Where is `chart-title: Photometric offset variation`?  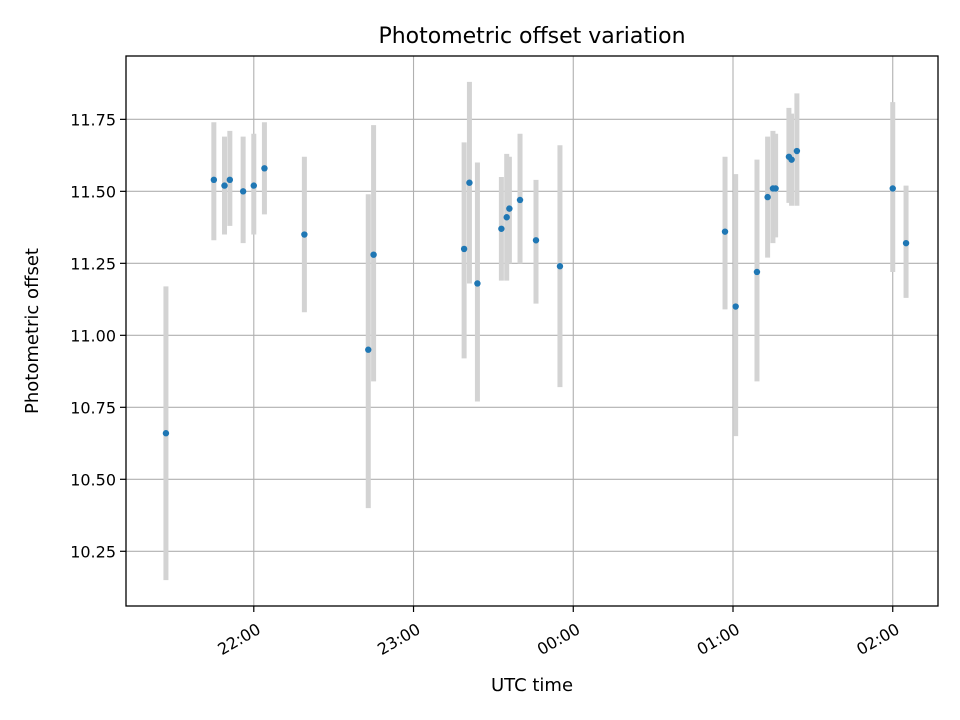 chart-title: Photometric offset variation is located at coordinates (531, 36).